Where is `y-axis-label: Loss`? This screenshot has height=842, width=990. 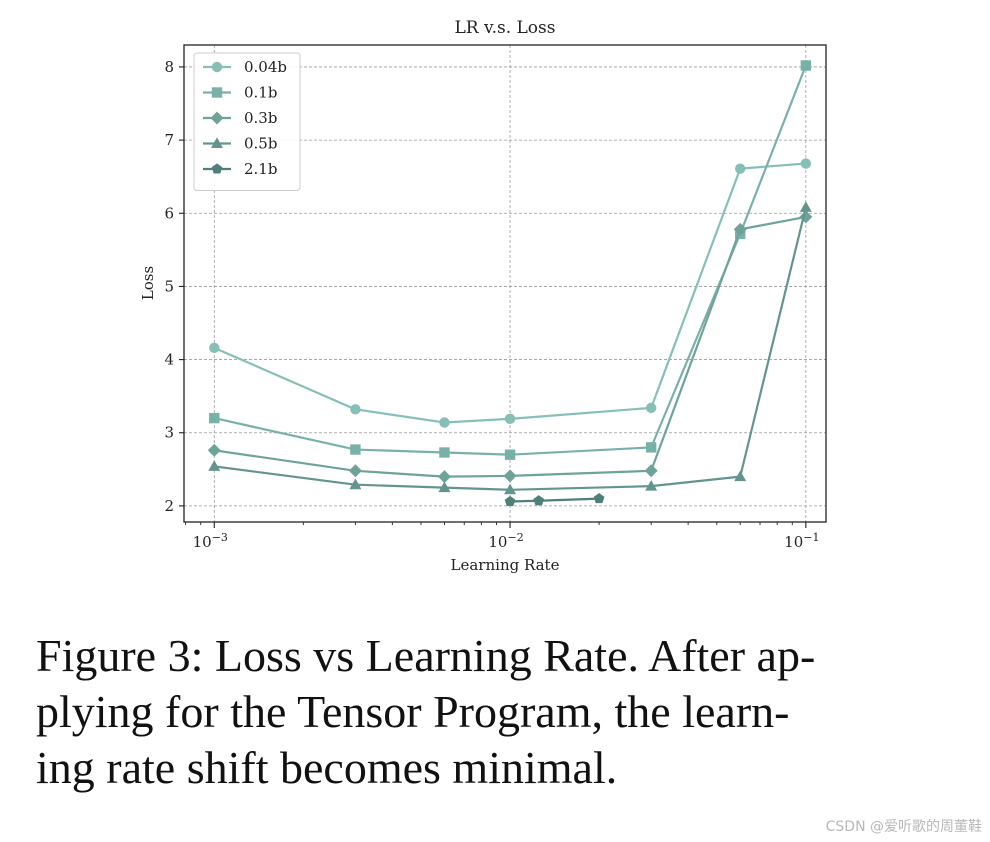
y-axis-label: Loss is located at coordinates (148, 283).